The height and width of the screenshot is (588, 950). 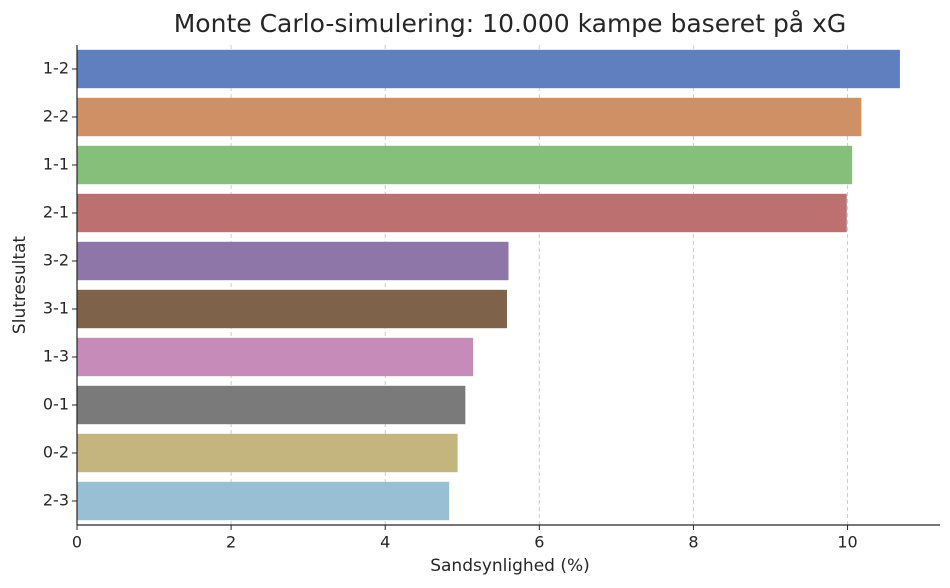 What do you see at coordinates (56, 356) in the screenshot?
I see `y-tick-label: 1-3` at bounding box center [56, 356].